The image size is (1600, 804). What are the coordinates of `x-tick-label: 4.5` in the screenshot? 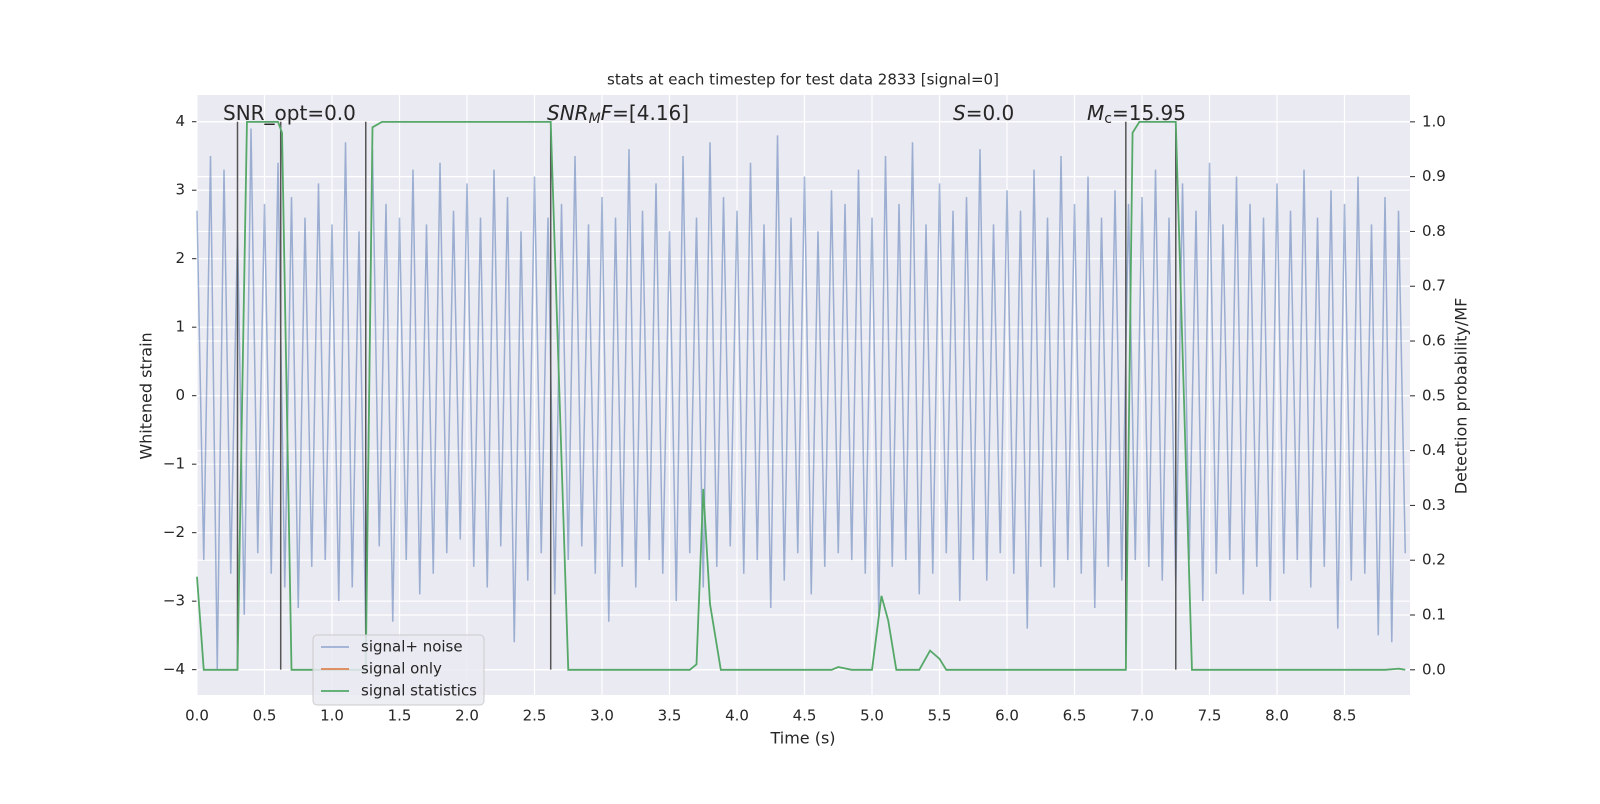 It's located at (805, 716).